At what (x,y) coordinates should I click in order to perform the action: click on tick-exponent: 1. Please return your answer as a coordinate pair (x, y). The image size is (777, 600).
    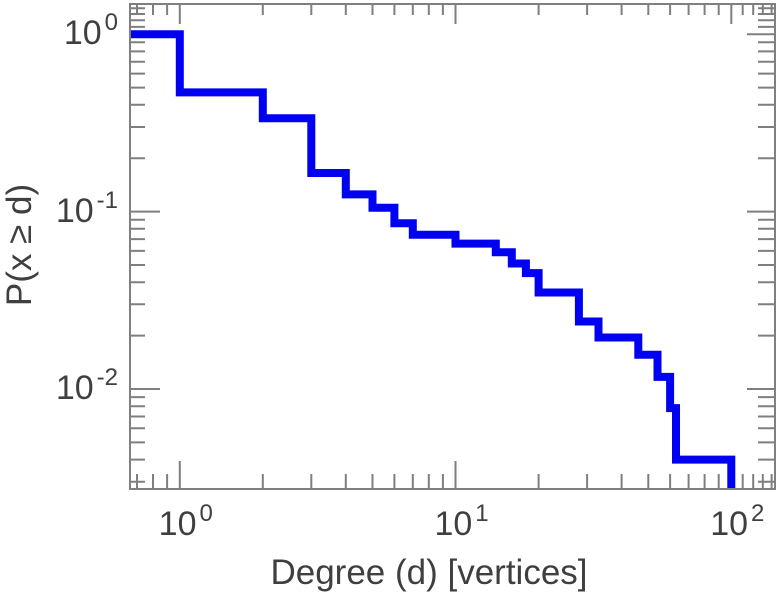
    Looking at the image, I should click on (482, 513).